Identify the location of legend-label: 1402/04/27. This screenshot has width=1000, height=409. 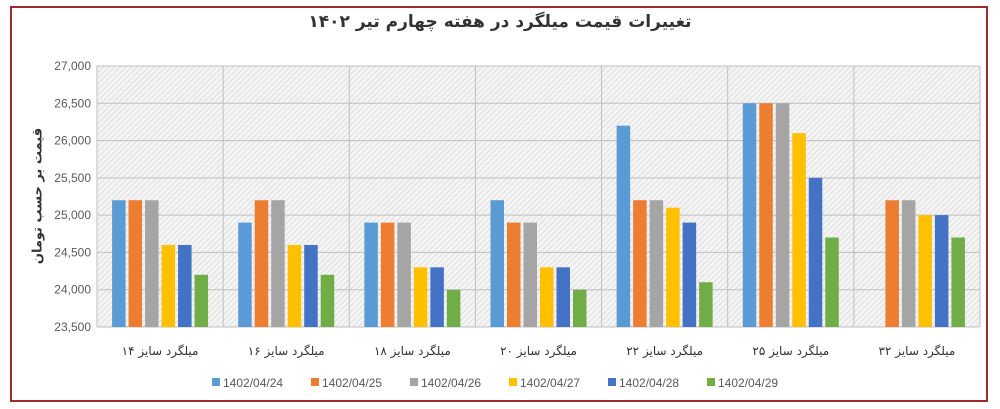
(550, 383).